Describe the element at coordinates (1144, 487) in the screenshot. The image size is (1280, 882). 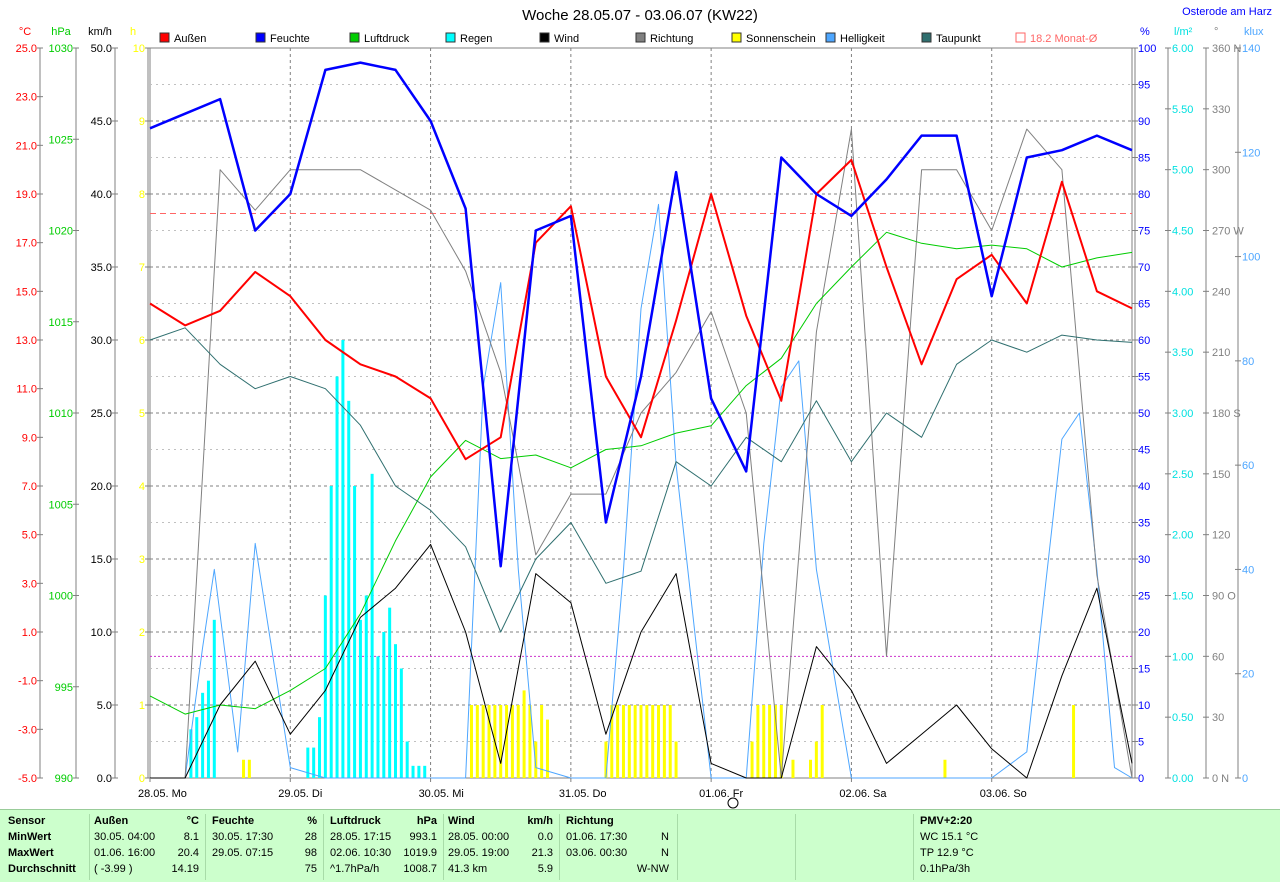
I see `humidity-tick-label: 40` at that location.